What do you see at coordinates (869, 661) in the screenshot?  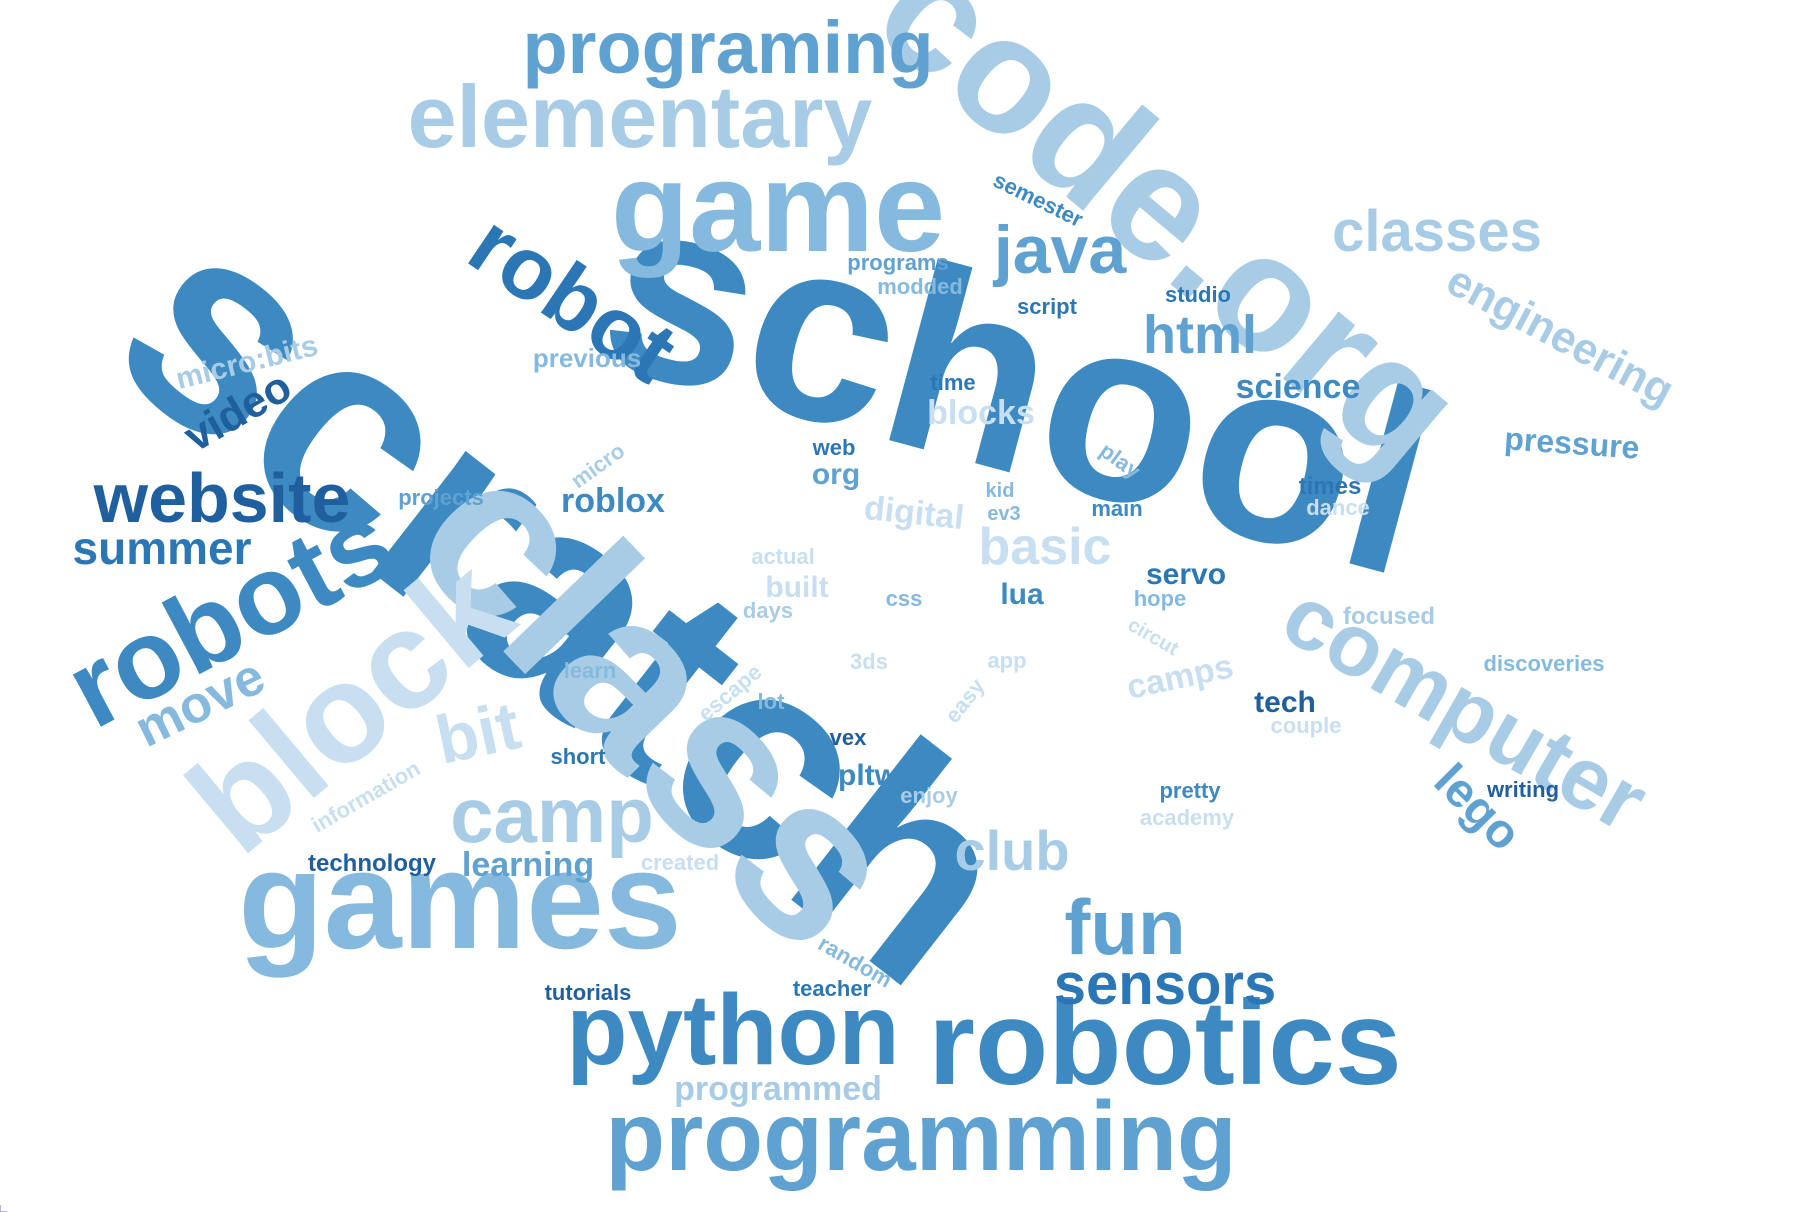 I see `word-3ds: 3ds` at bounding box center [869, 661].